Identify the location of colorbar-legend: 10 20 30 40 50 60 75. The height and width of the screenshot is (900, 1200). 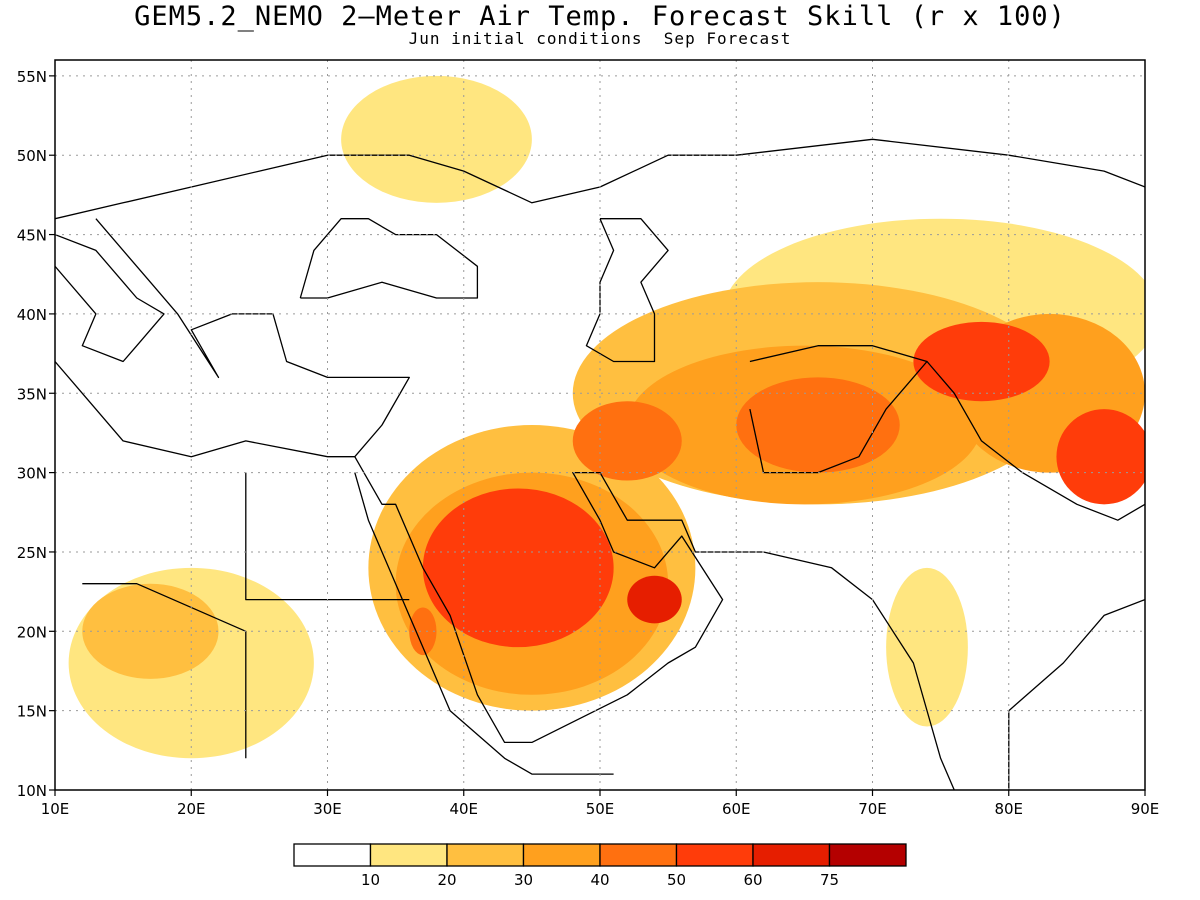
(600, 866).